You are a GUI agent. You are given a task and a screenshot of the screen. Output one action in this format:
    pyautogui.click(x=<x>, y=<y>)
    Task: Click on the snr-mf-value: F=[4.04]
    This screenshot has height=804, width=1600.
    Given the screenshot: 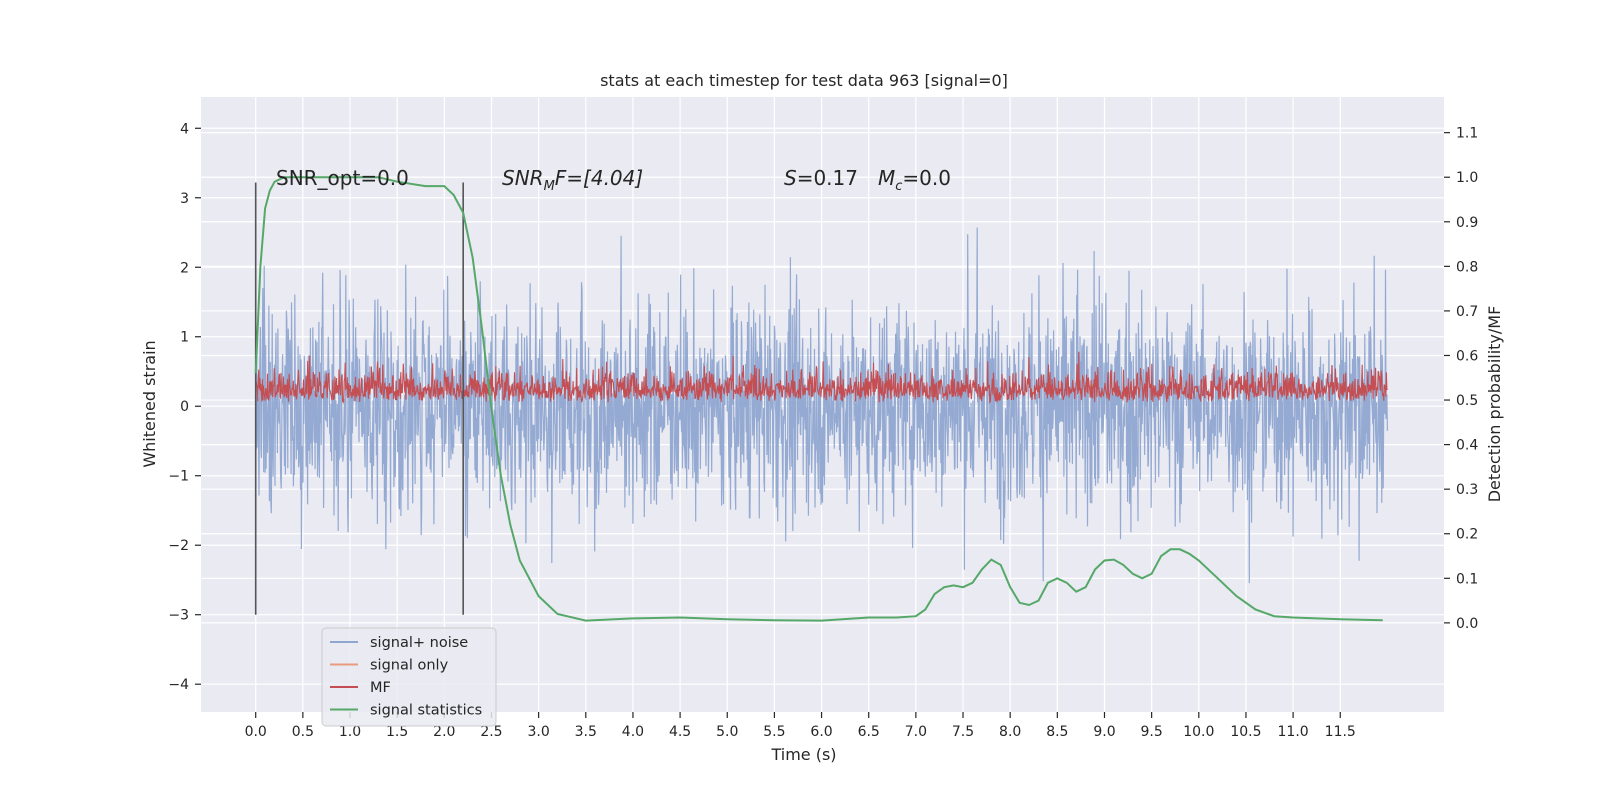 What is the action you would take?
    pyautogui.click(x=599, y=178)
    